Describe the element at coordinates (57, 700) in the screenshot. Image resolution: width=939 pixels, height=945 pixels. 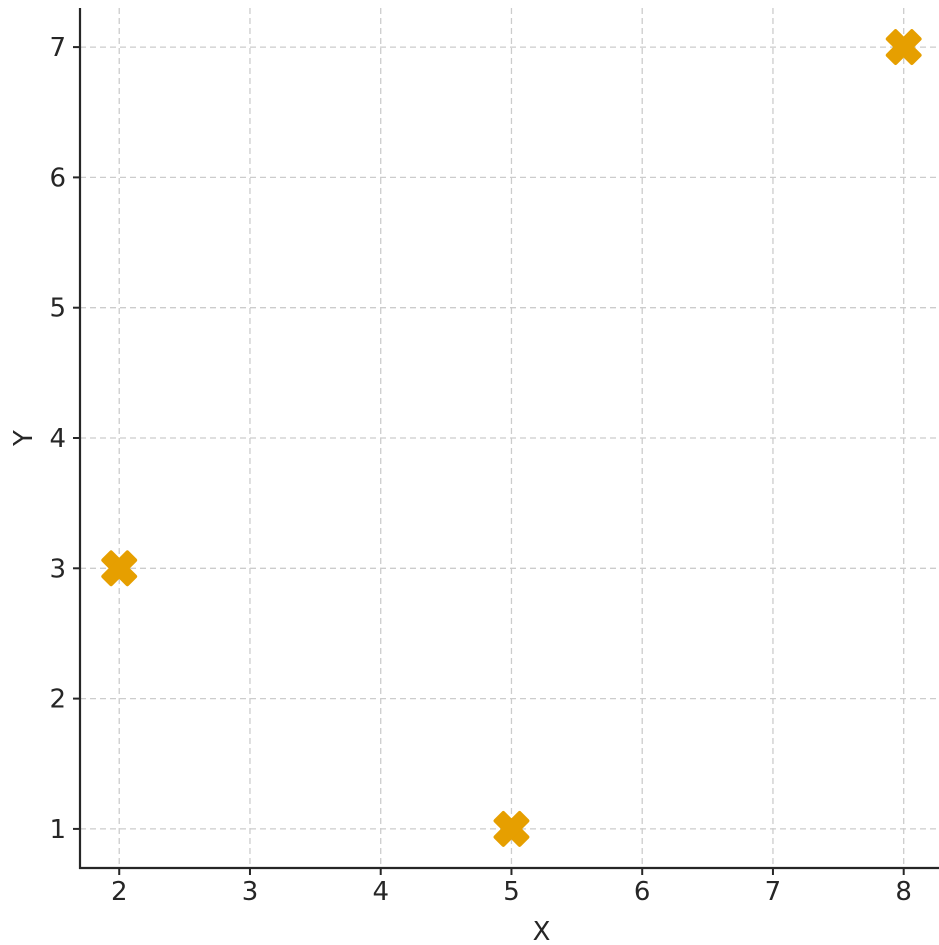
I see `y-tick-label: 2` at that location.